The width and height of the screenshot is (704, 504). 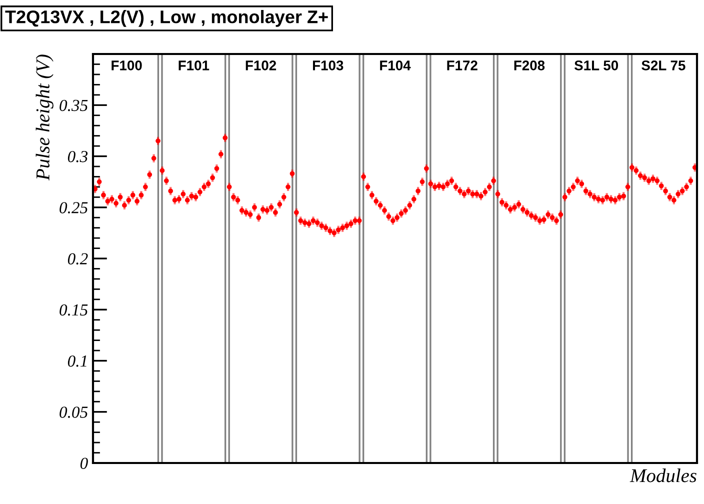 What do you see at coordinates (596, 65) in the screenshot?
I see `annotation: S1L 50` at bounding box center [596, 65].